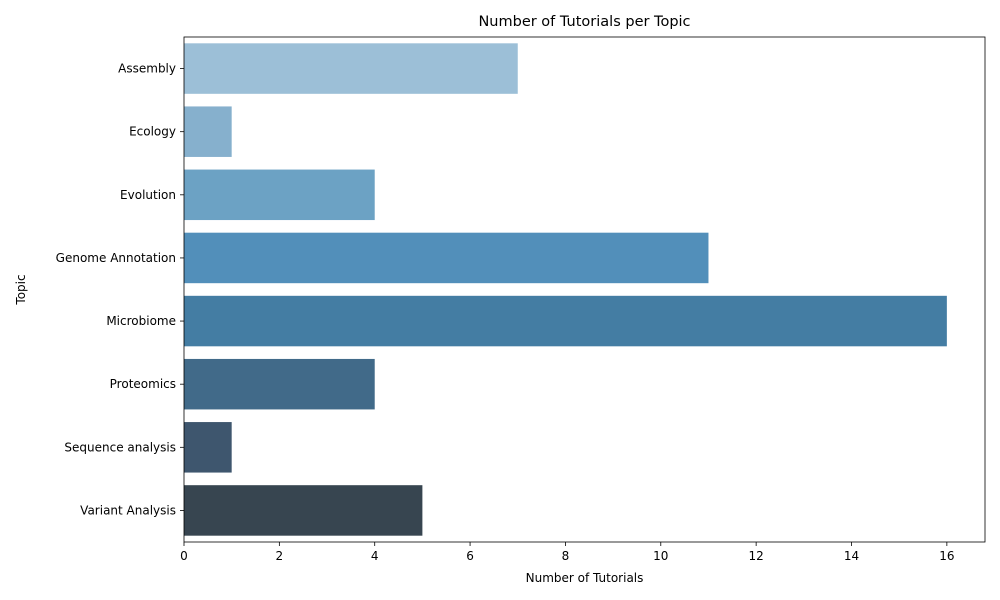  I want to click on y-tick-label: Genome Annotation, so click(116, 258).